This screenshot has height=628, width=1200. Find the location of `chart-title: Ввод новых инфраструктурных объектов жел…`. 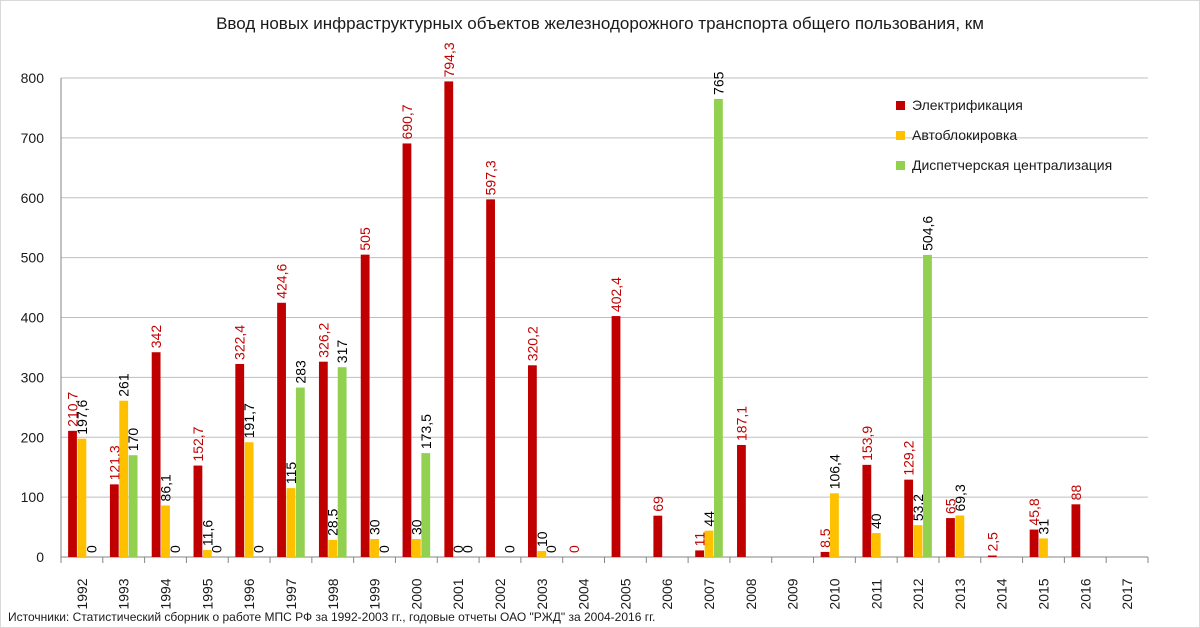

chart-title: Ввод новых инфраструктурных объектов жел… is located at coordinates (600, 23).